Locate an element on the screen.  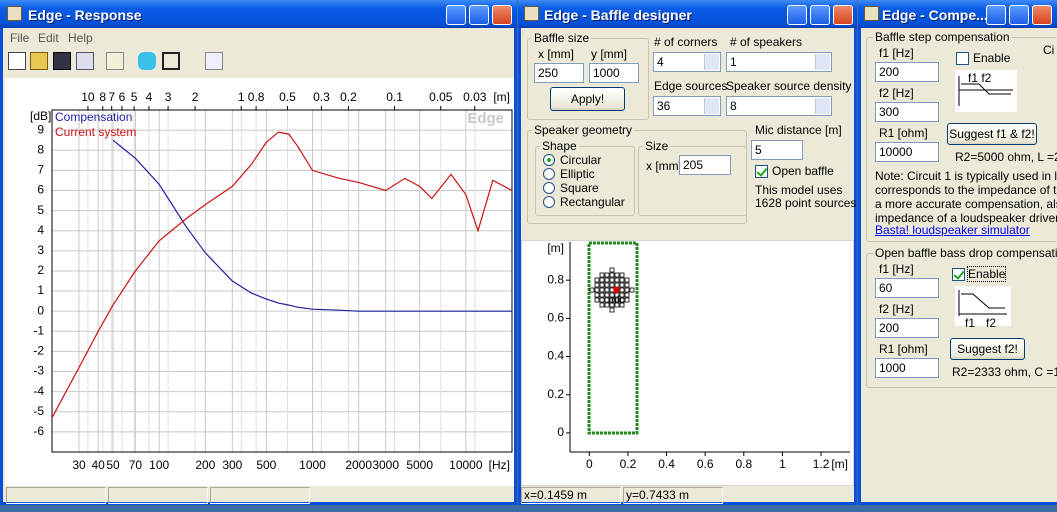
x-tick-label: 500 is located at coordinates (266, 465).